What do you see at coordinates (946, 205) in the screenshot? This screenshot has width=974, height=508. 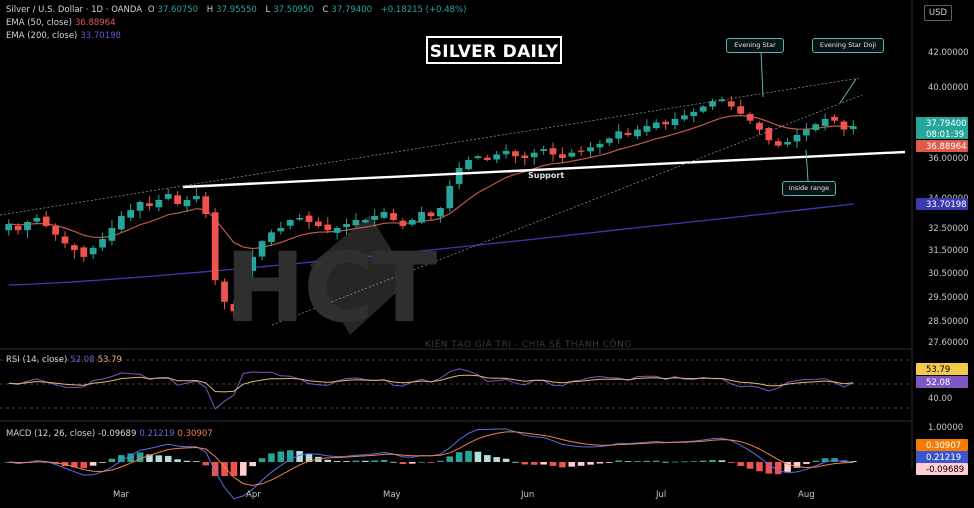 I see `ema200-tag-text: 33.70198` at bounding box center [946, 205].